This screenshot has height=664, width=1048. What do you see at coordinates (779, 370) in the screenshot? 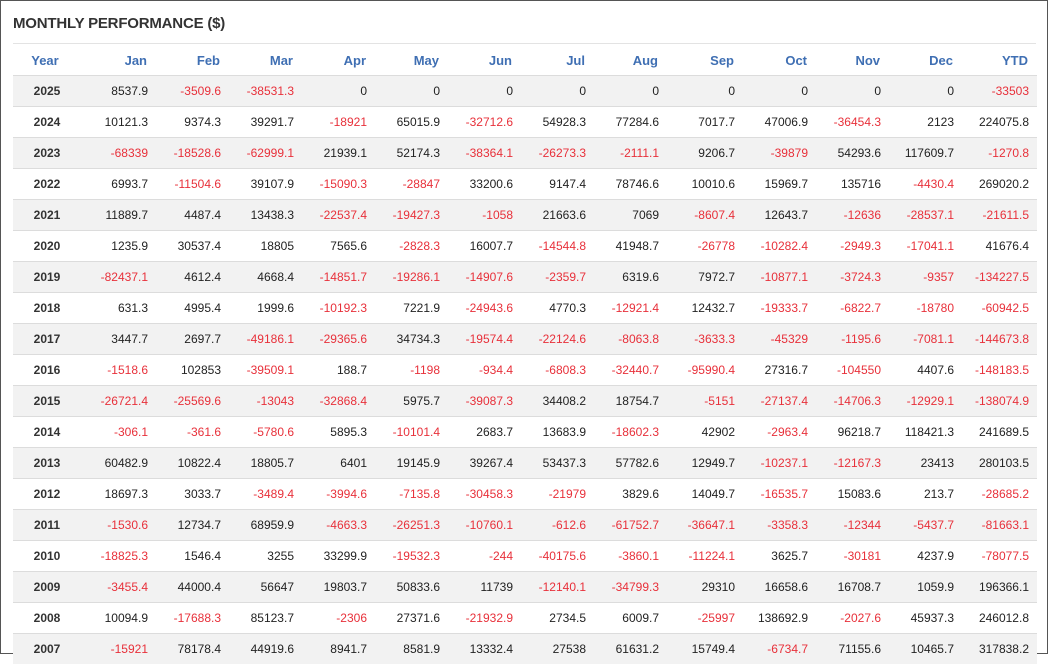
I see `value-cell-oct: 27316.7` at bounding box center [779, 370].